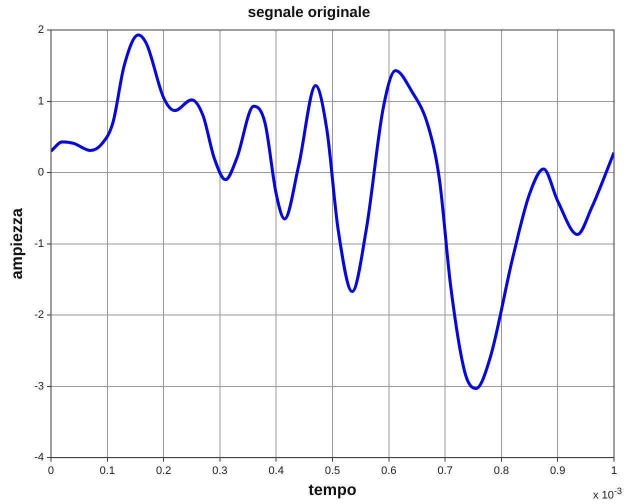  I want to click on x-tick-label: 0.6, so click(388, 471).